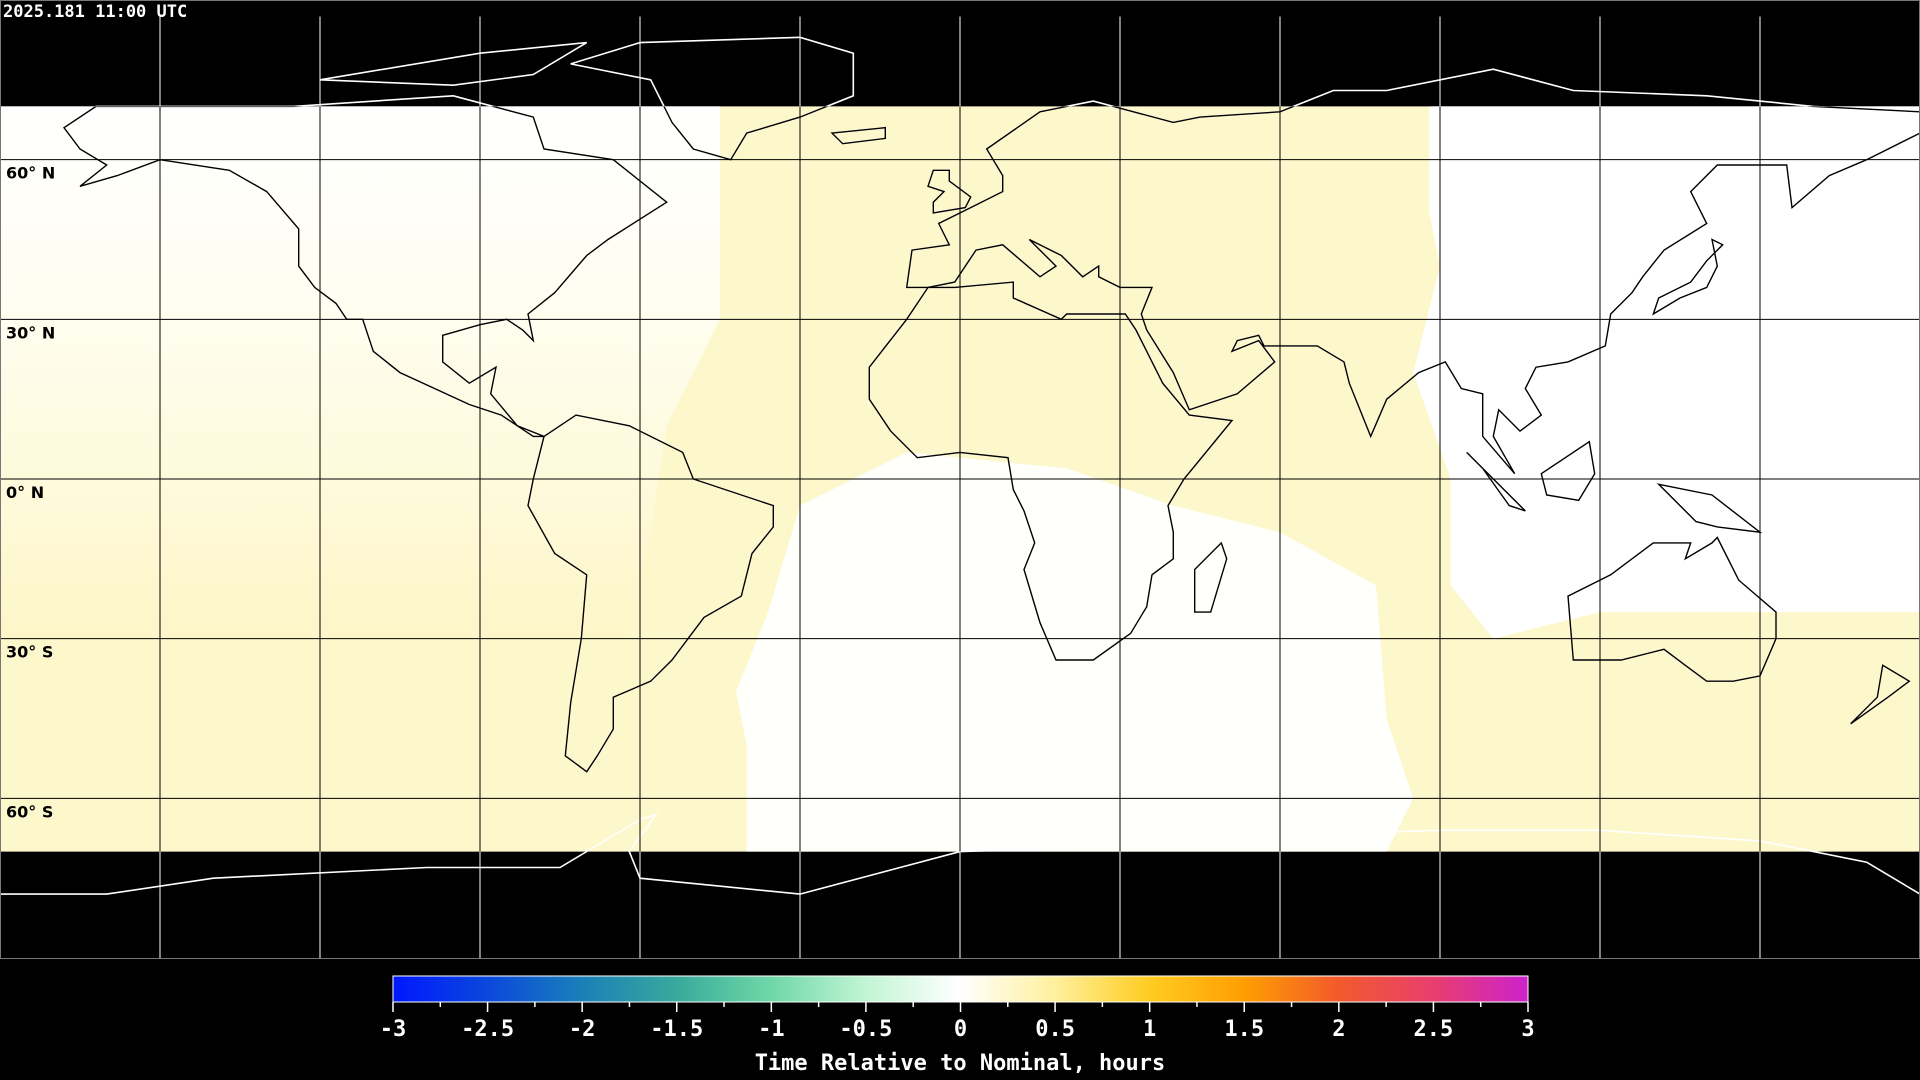 This screenshot has width=1920, height=1080. Describe the element at coordinates (30, 332) in the screenshot. I see `lat-label: 30° N` at that location.